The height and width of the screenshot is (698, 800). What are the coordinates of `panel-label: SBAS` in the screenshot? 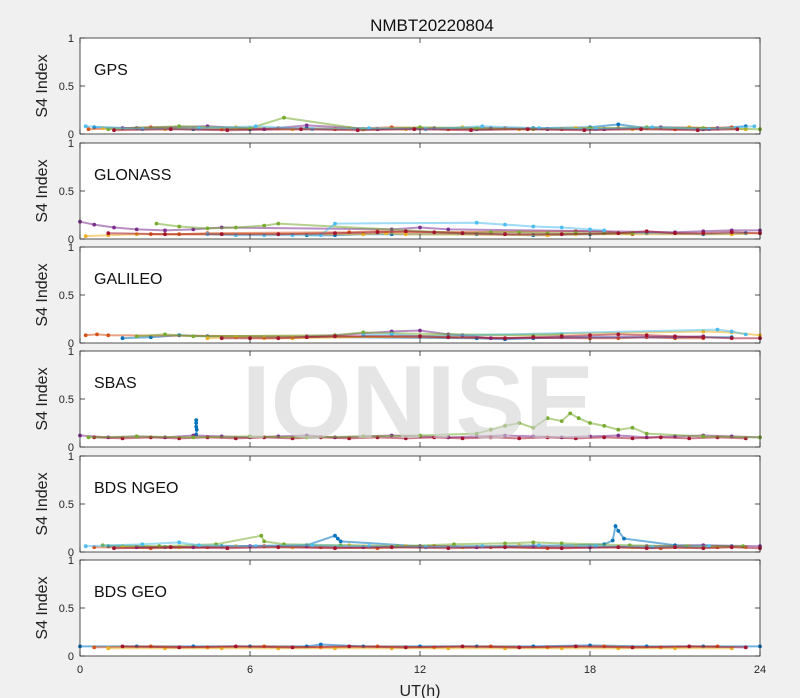 It's located at (115, 383).